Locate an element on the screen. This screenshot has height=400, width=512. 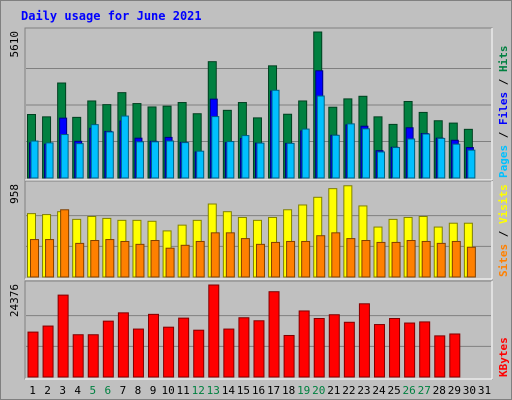
y-max-label: 5610 is located at coordinates (14, 44).